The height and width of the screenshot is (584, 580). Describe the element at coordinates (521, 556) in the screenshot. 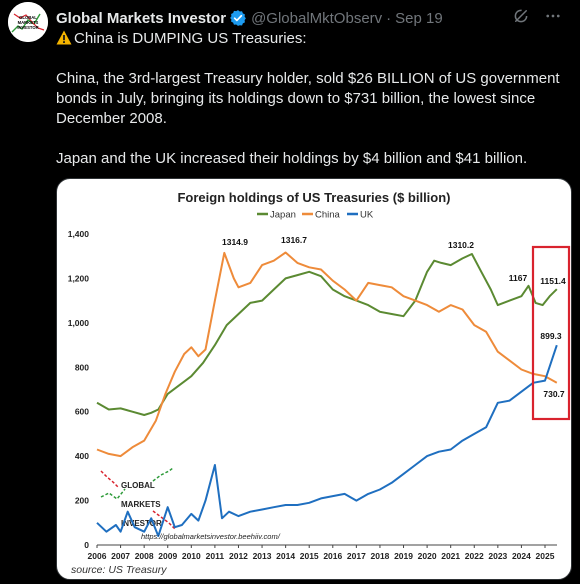

I see `x-tick-label: 2024` at that location.